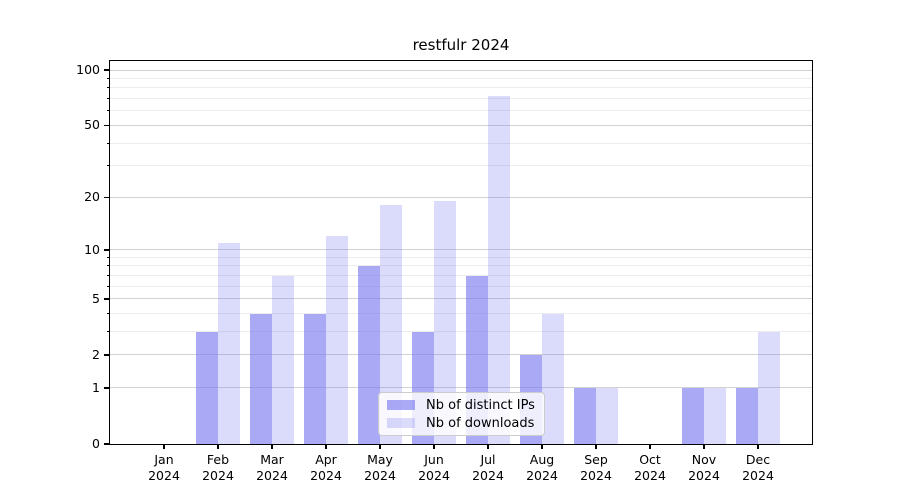 Image resolution: width=900 pixels, height=500 pixels. I want to click on legend-swatch-distinct-ips, so click(401, 405).